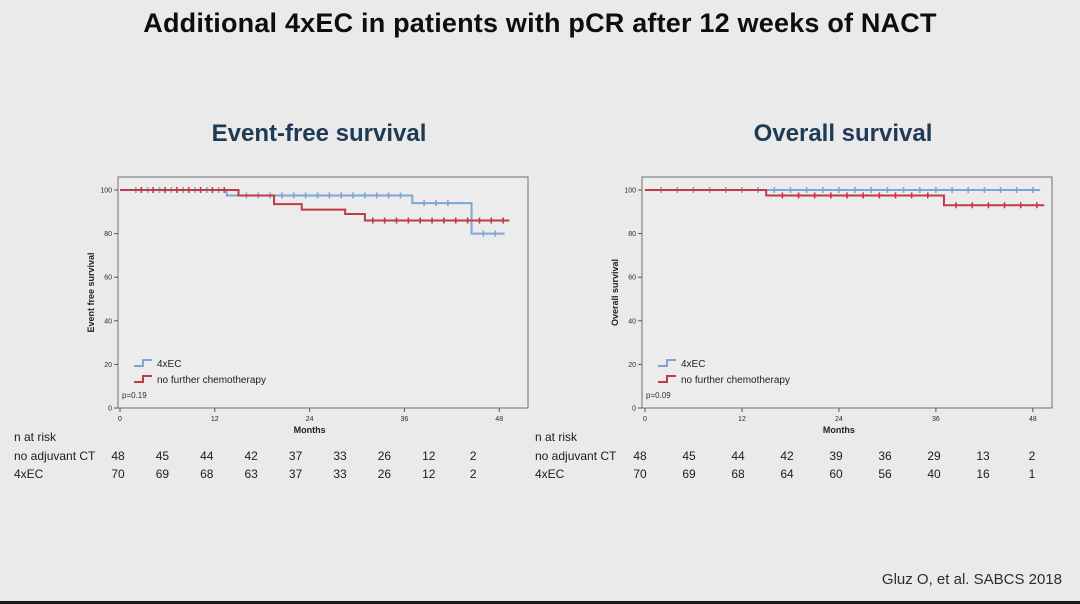 This screenshot has height=604, width=1080. Describe the element at coordinates (885, 474) in the screenshot. I see `n-at-risk-value: 56` at that location.